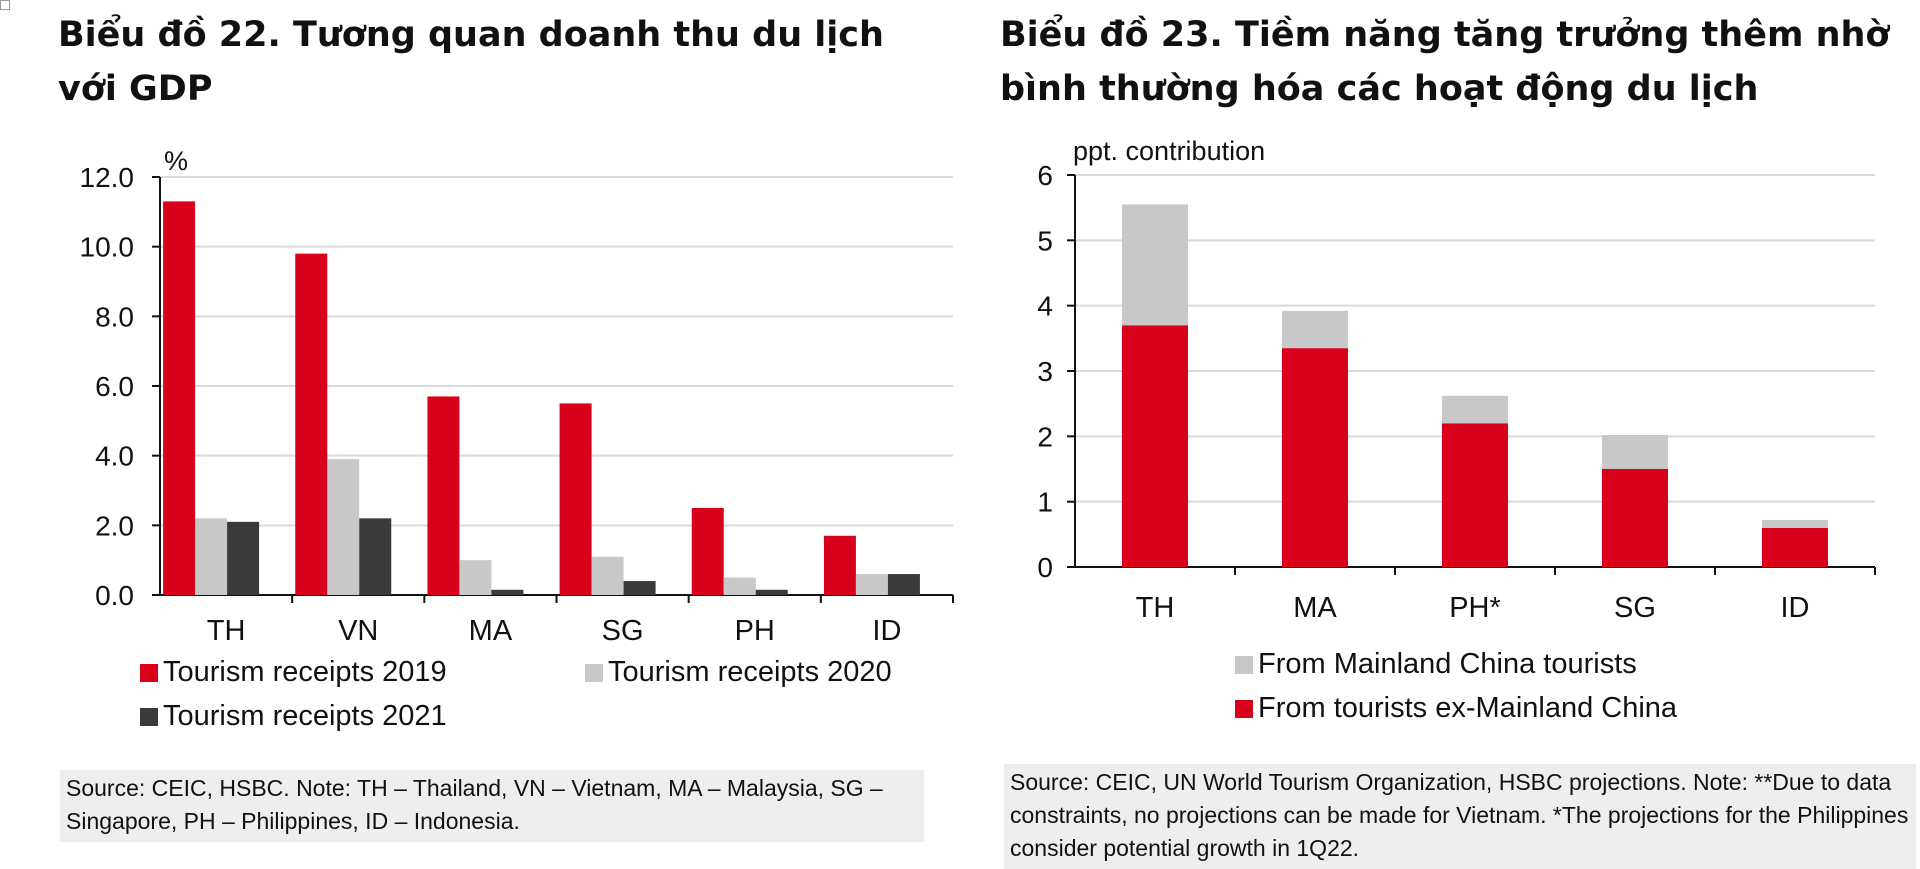 The image size is (1920, 869). Describe the element at coordinates (1155, 446) in the screenshot. I see `bar-th-ex-mainland` at that location.